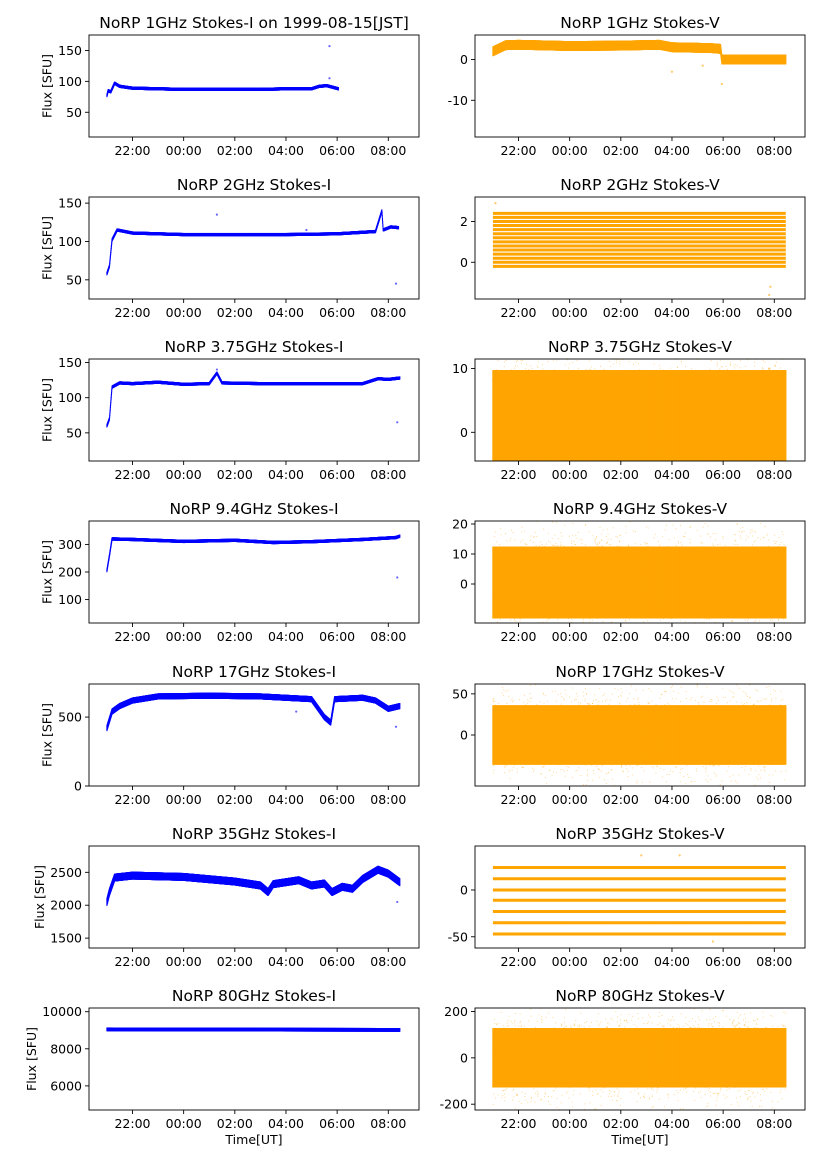 The width and height of the screenshot is (827, 1173). I want to click on chart-title: NoRP 1GHz Stokes-I on 1999-08-15[JST], so click(254, 23).